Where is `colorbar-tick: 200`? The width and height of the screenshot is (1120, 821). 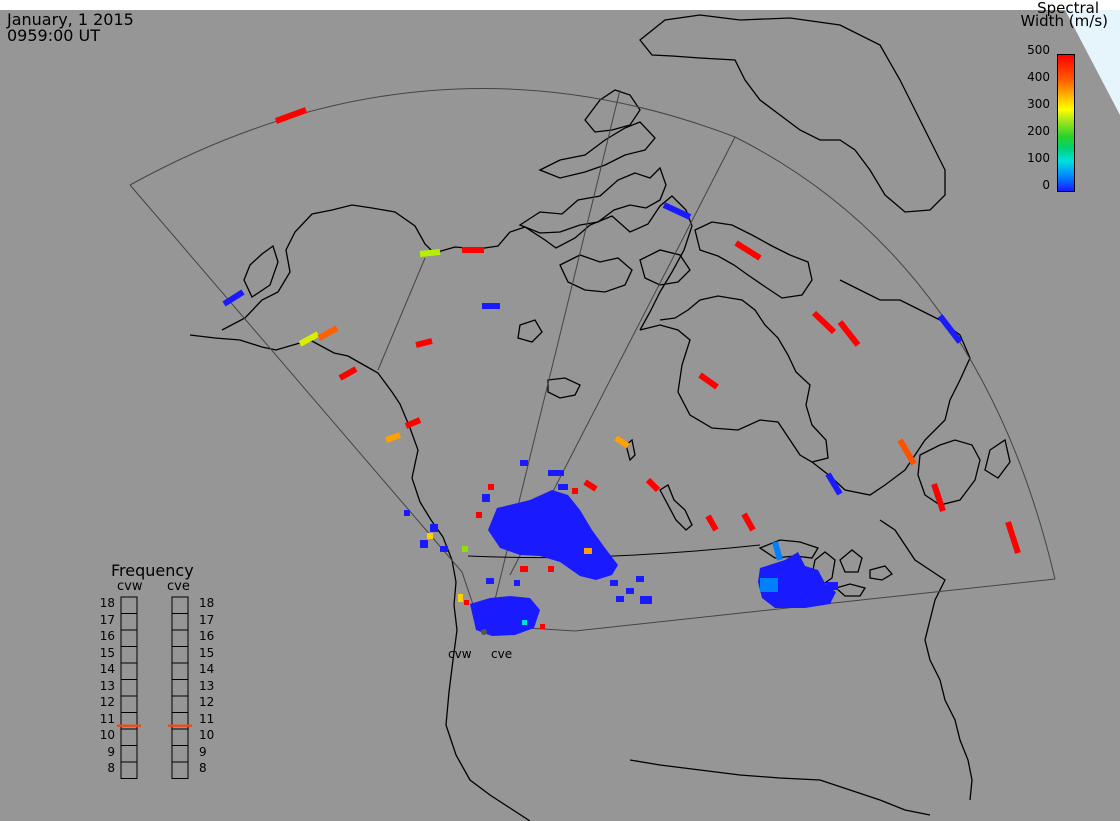 colorbar-tick: 200 is located at coordinates (1038, 131).